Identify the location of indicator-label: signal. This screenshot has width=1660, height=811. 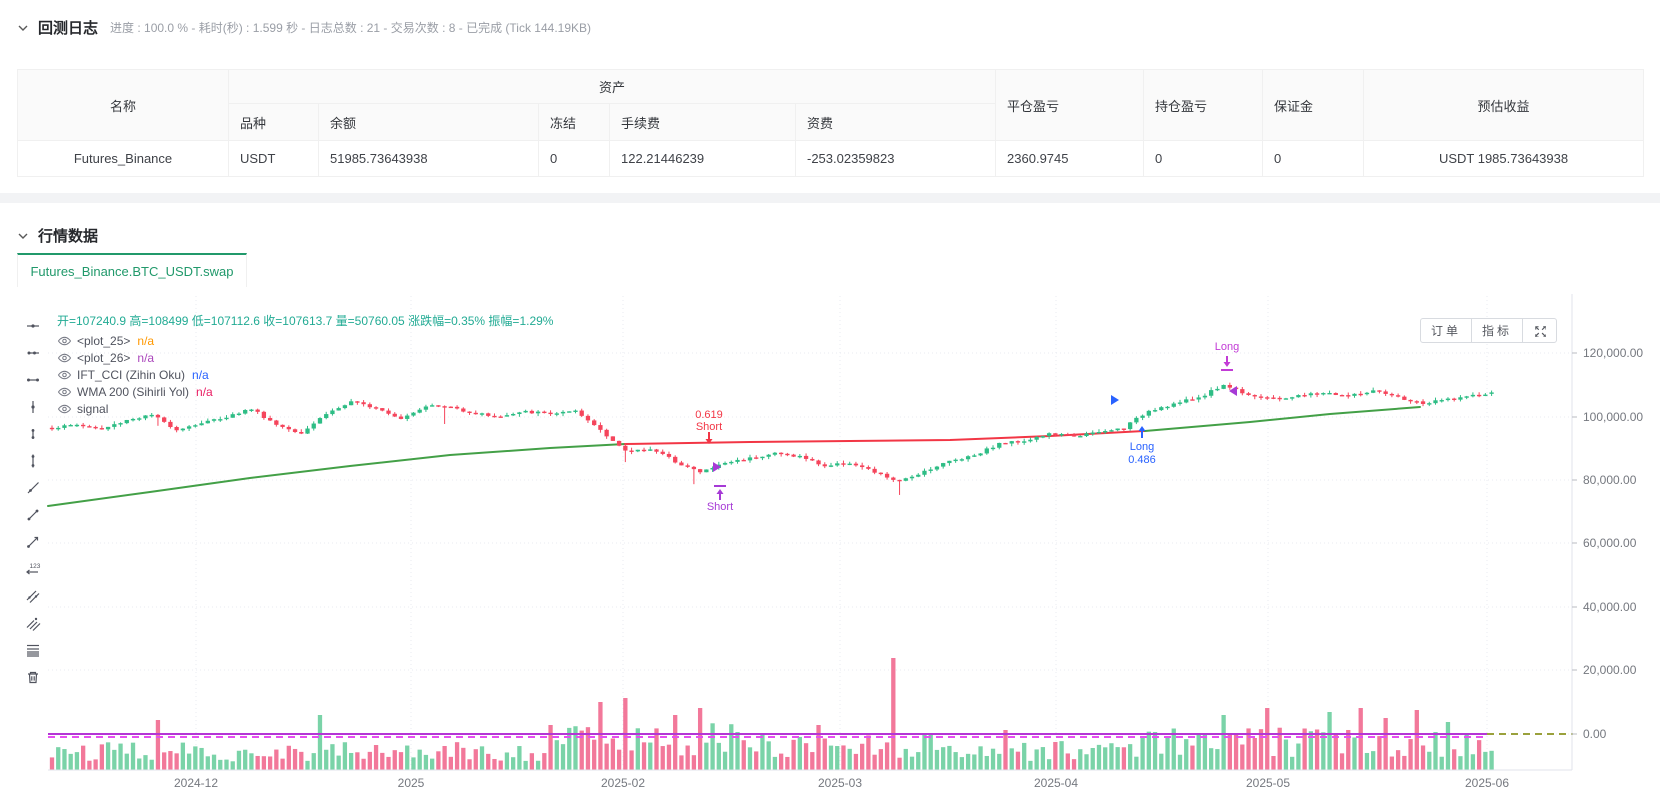
(93, 408).